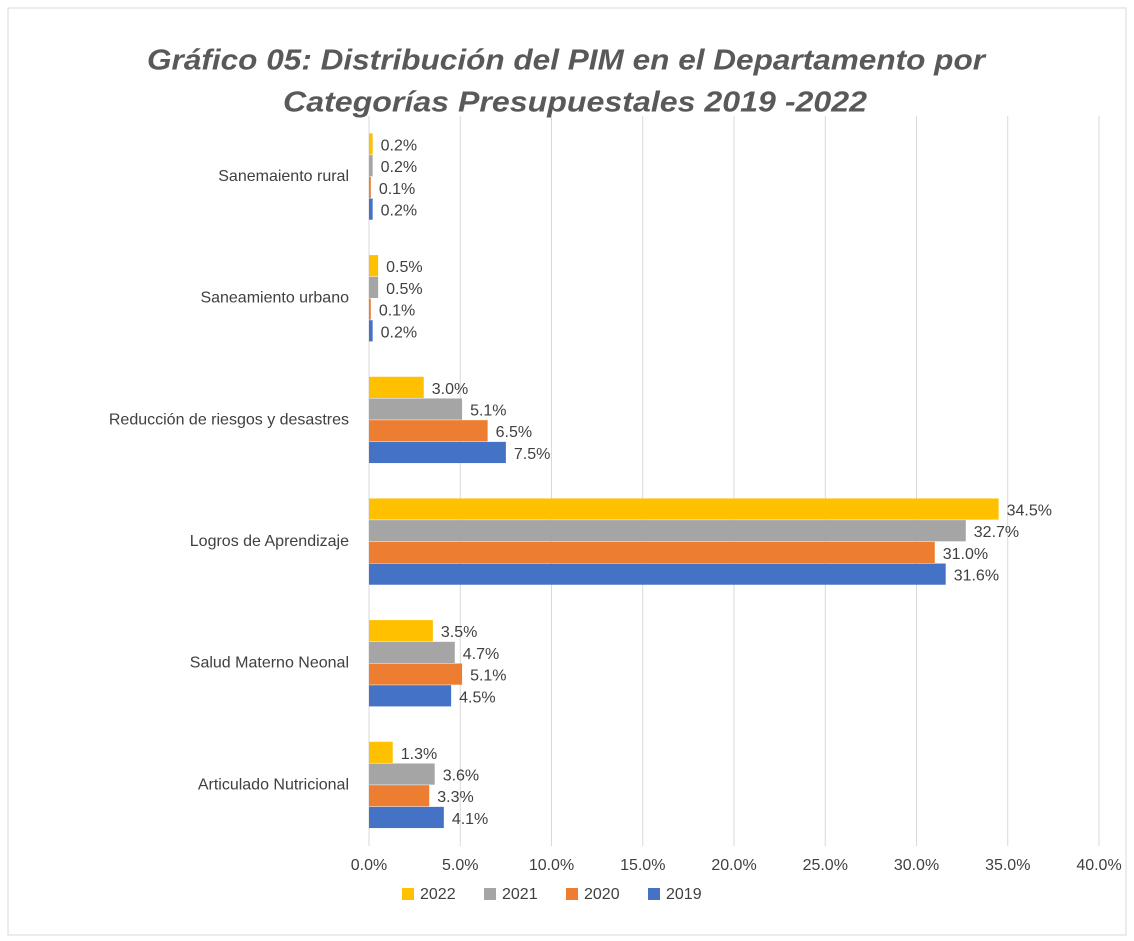 The image size is (1134, 941). I want to click on legend-label: 2020, so click(602, 894).